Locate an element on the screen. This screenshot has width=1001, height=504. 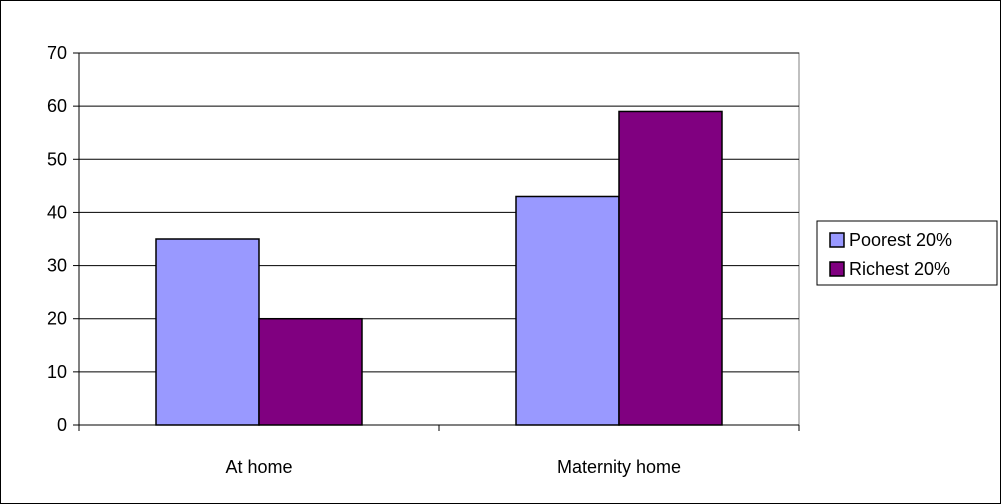
legend: Poorest 20% Richest 20% is located at coordinates (907, 253).